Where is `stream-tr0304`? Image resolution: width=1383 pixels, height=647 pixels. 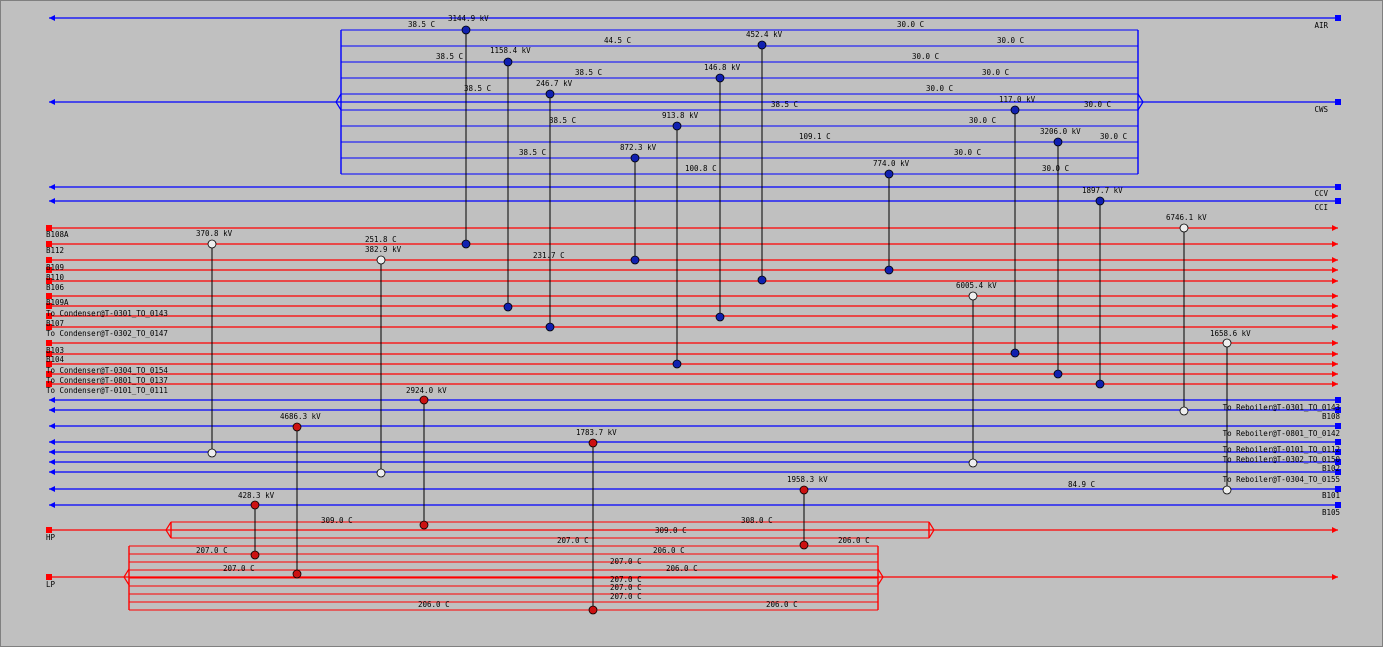
stream-tr0304 is located at coordinates (695, 472).